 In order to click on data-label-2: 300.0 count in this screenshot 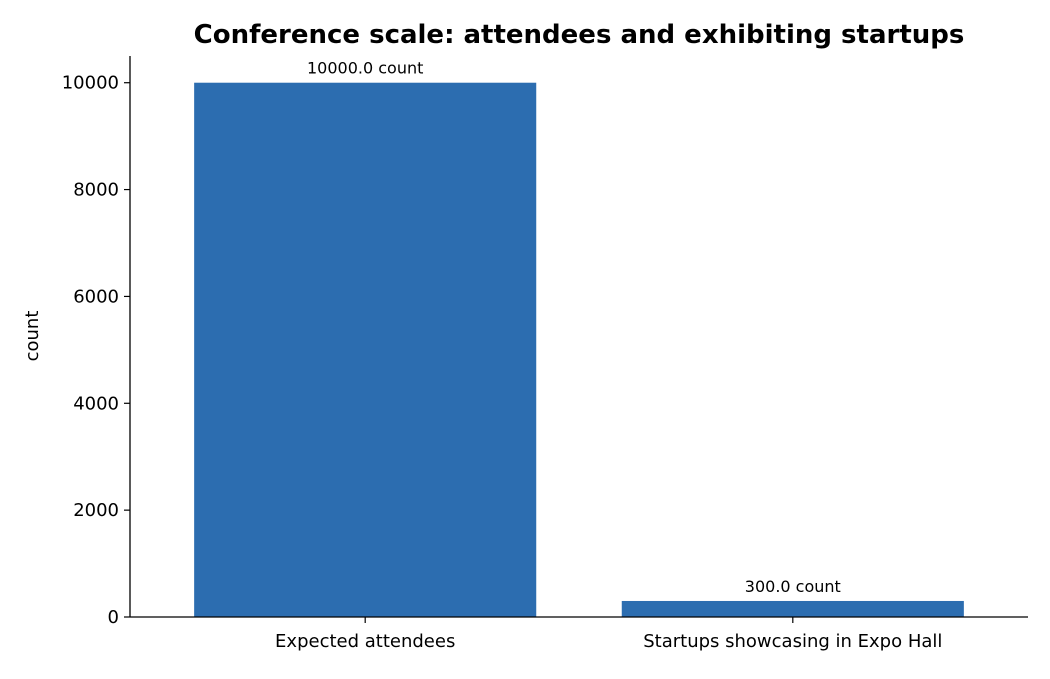, I will do `click(793, 586)`.